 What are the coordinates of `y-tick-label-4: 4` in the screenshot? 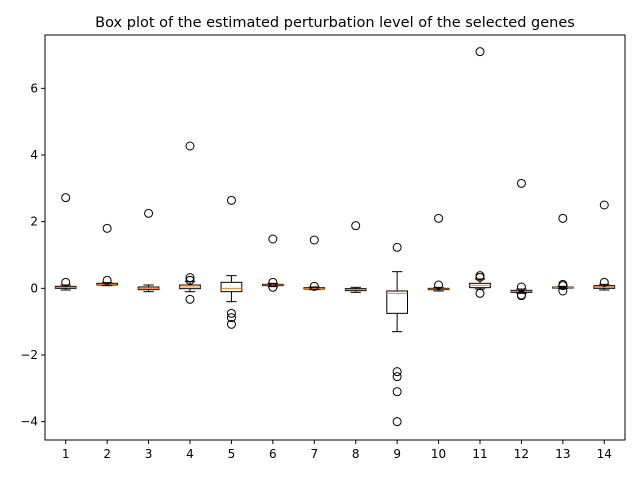 It's located at (34, 155).